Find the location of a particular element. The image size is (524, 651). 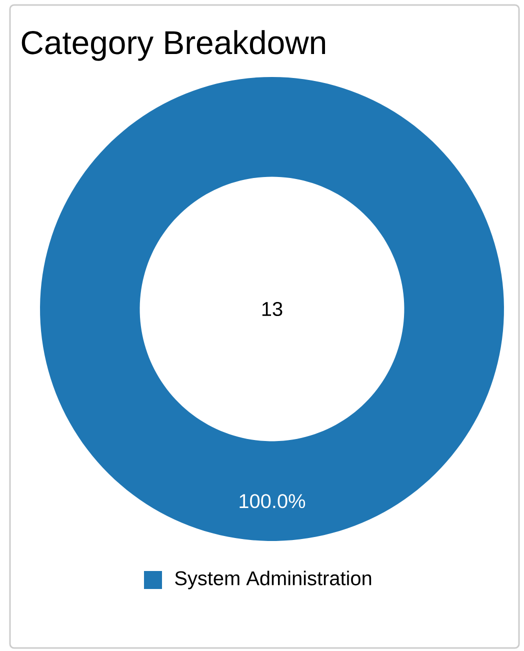

legend-label: System Administration is located at coordinates (273, 580).